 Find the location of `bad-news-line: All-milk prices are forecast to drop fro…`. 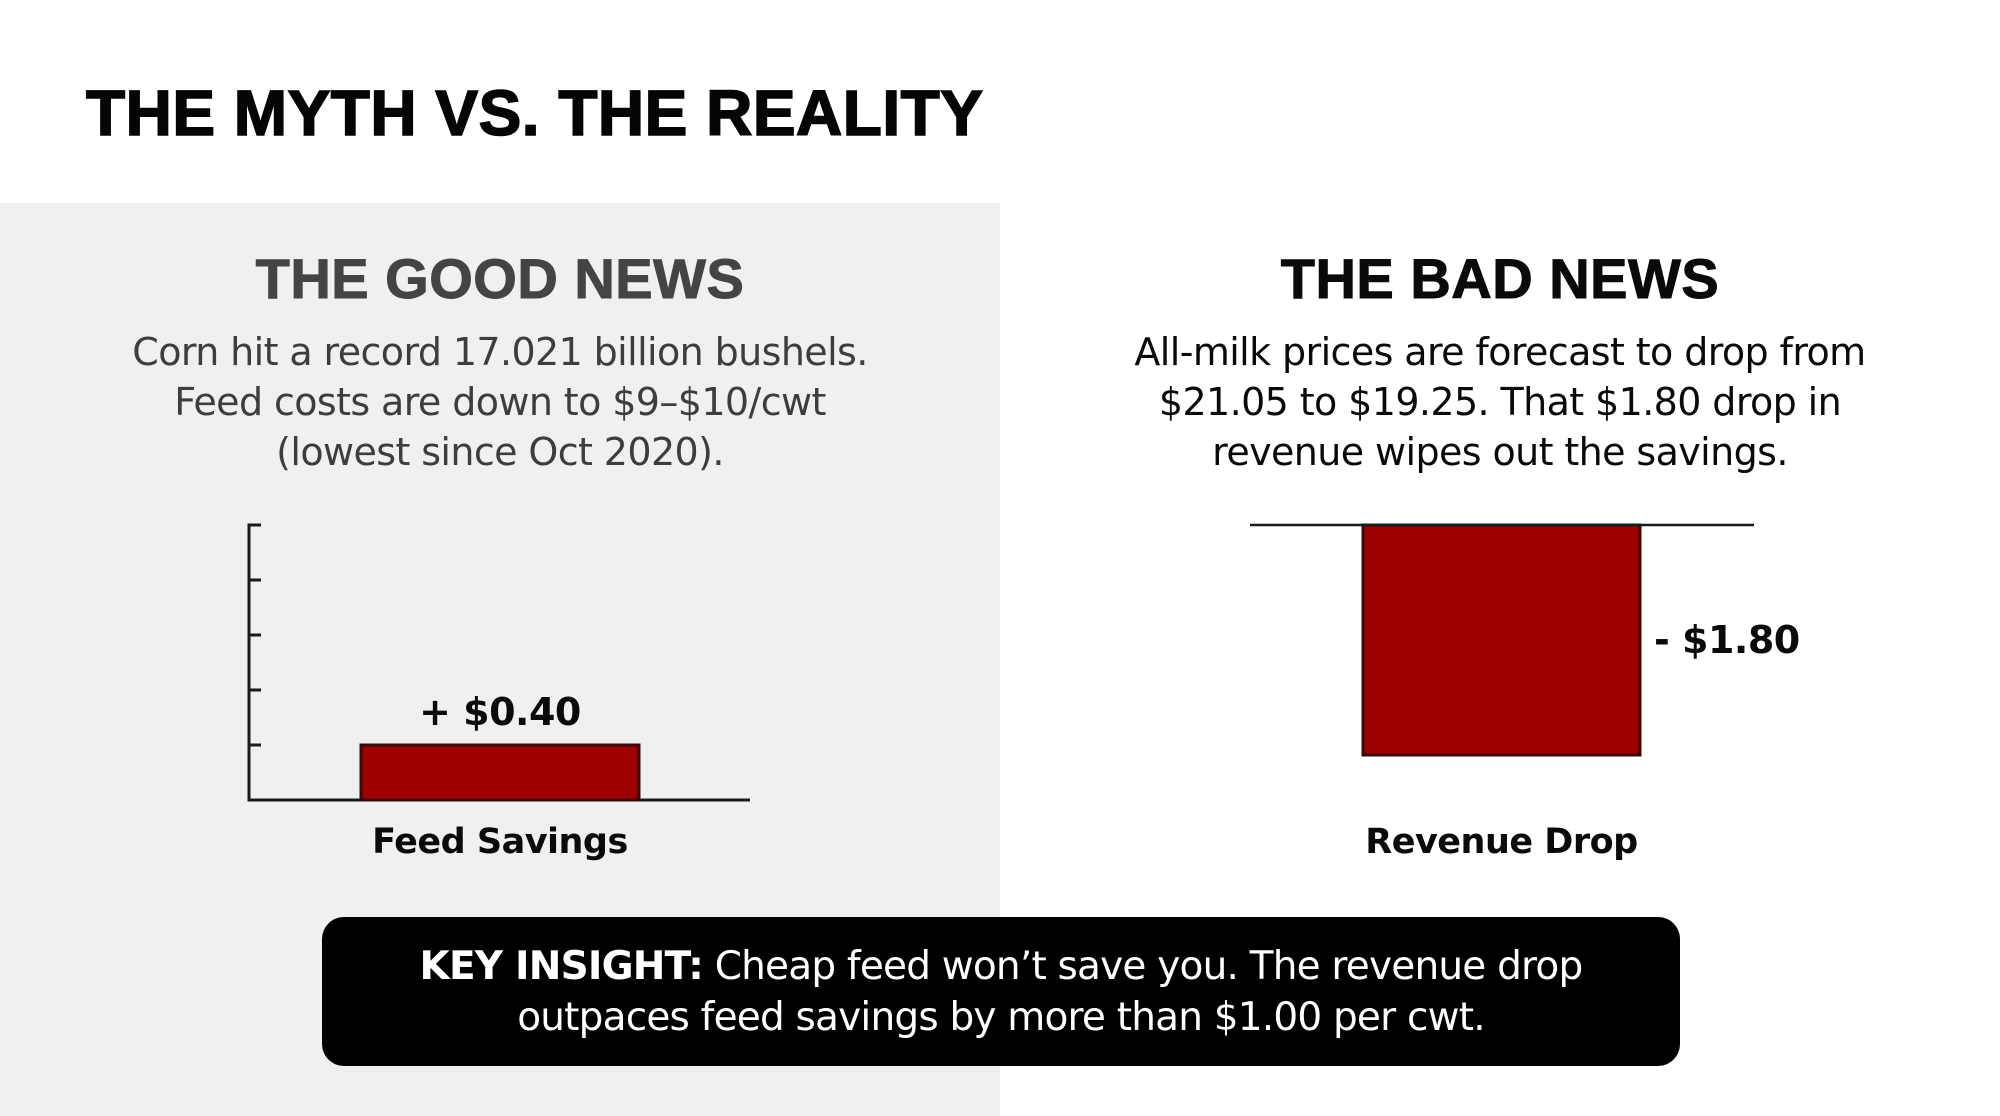

bad-news-line: All-milk prices are forecast to drop fro… is located at coordinates (1500, 352).